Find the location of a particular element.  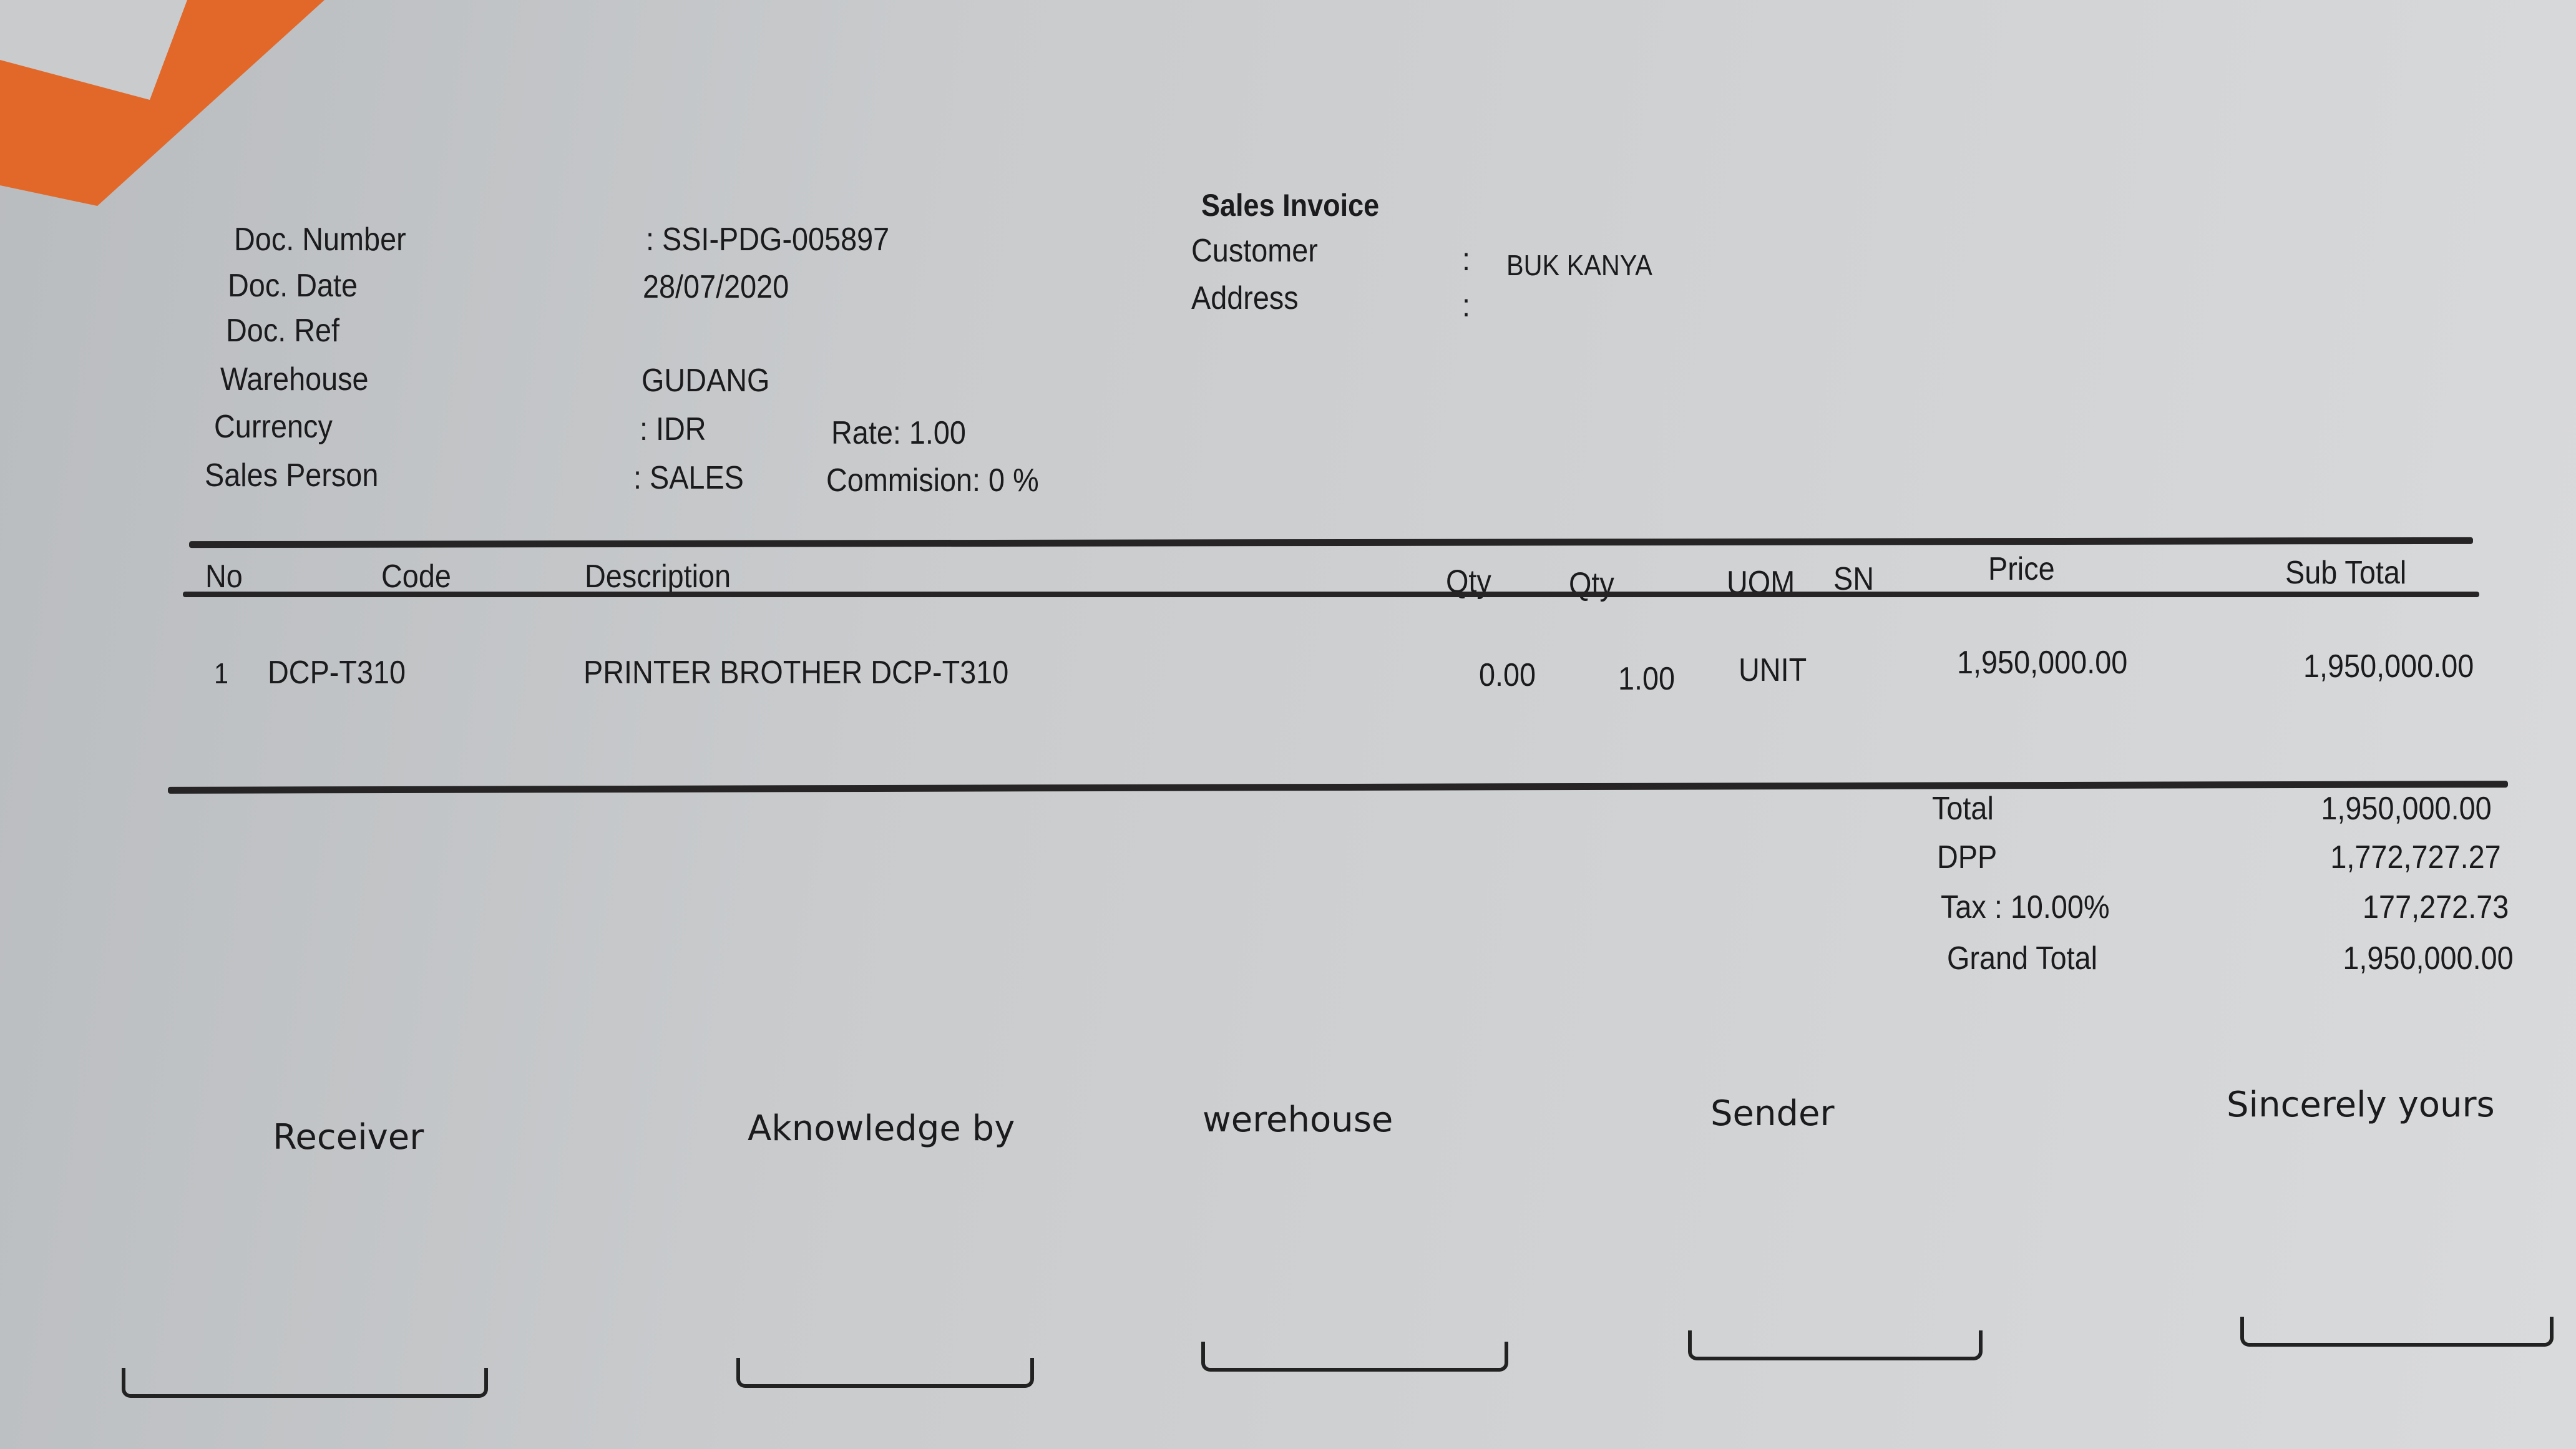

col-sn: SN is located at coordinates (1854, 579).